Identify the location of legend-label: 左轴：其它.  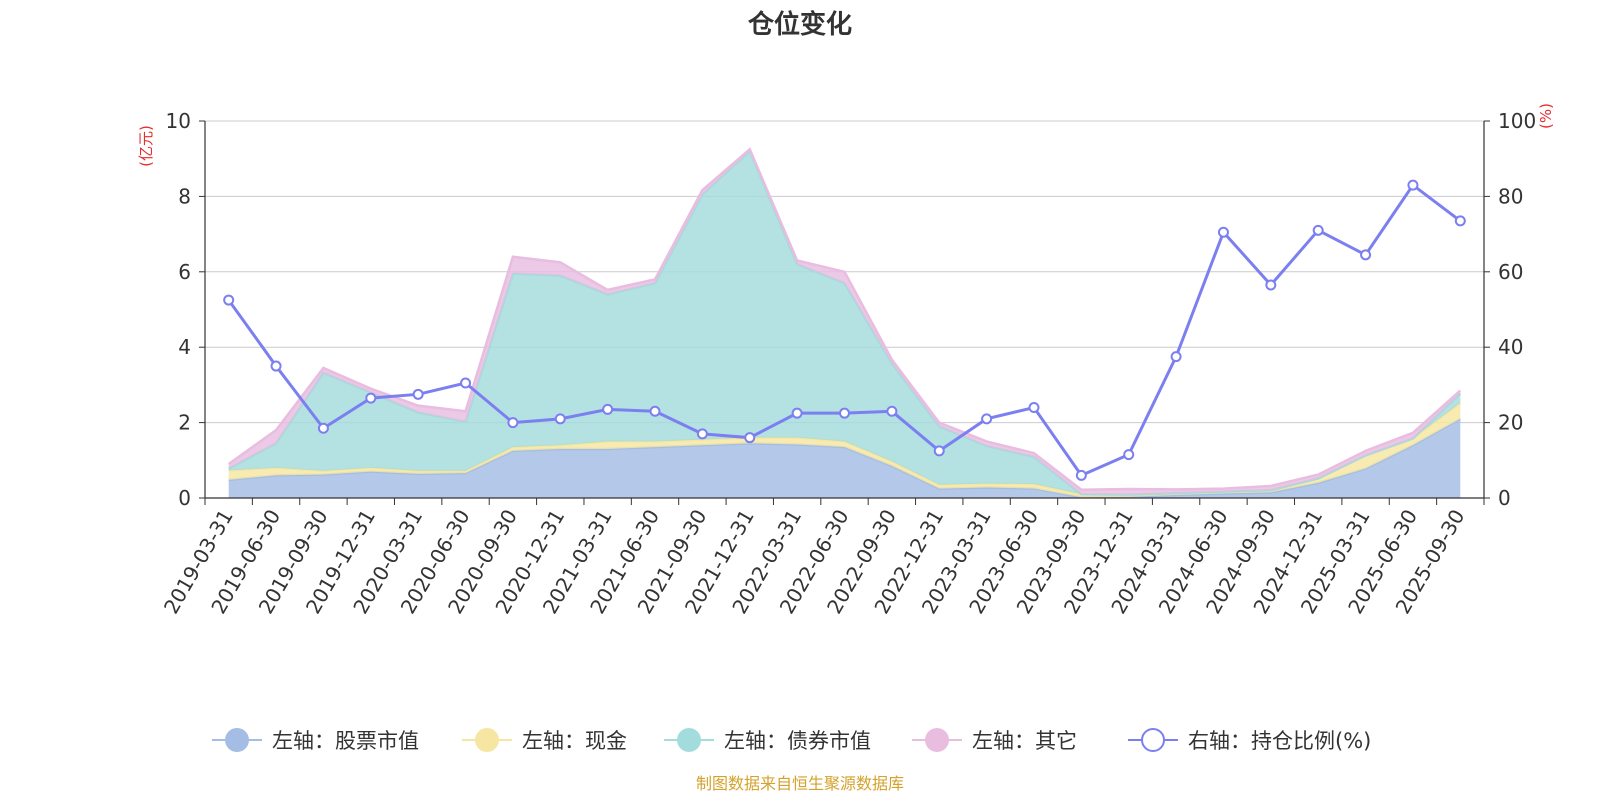
(1024, 741).